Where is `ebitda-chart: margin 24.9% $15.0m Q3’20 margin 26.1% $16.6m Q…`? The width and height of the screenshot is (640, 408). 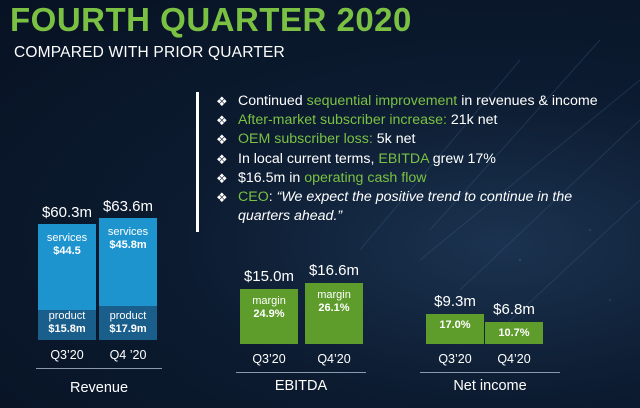 ebitda-chart: margin 24.9% $15.0m Q3’20 margin 26.1% $16.6m Q… is located at coordinates (306, 329).